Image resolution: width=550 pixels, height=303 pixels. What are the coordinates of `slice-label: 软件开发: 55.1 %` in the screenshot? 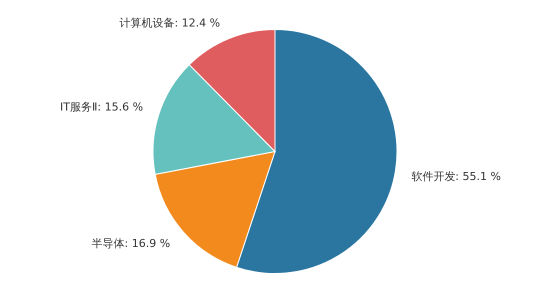 It's located at (456, 176).